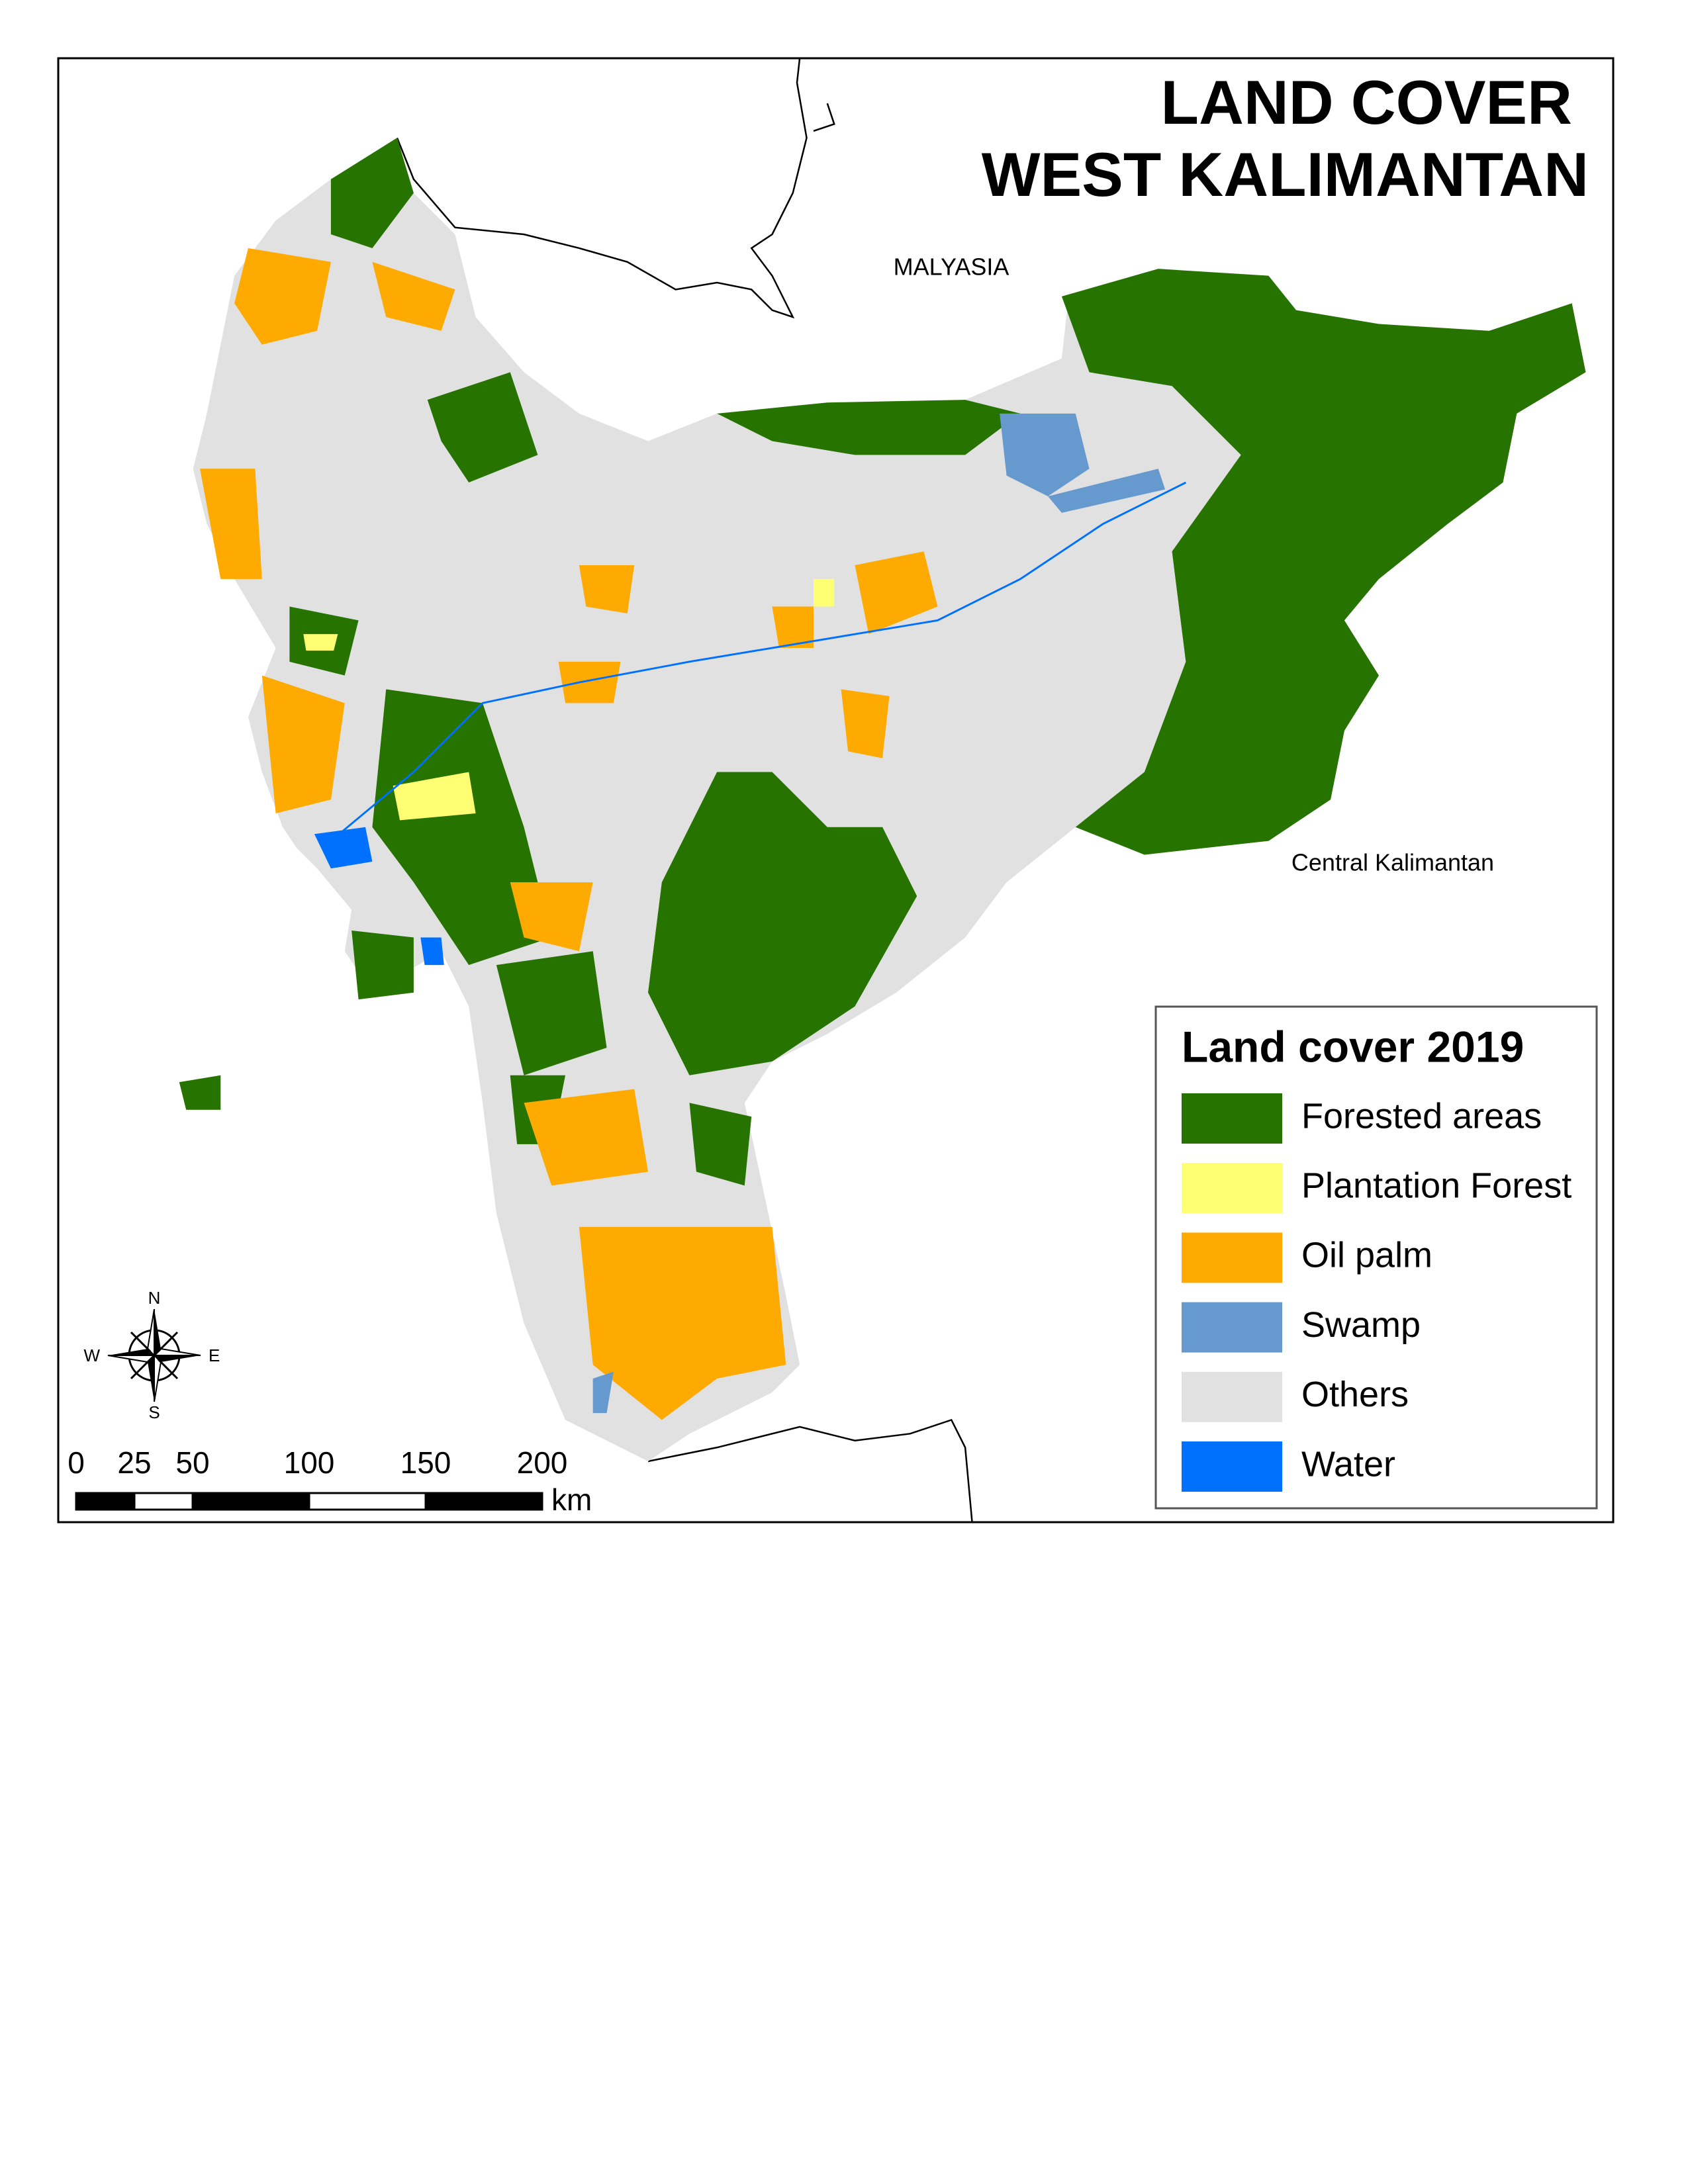 This screenshot has height=2184, width=1688. What do you see at coordinates (1348, 1464) in the screenshot?
I see `legend-label: Water` at bounding box center [1348, 1464].